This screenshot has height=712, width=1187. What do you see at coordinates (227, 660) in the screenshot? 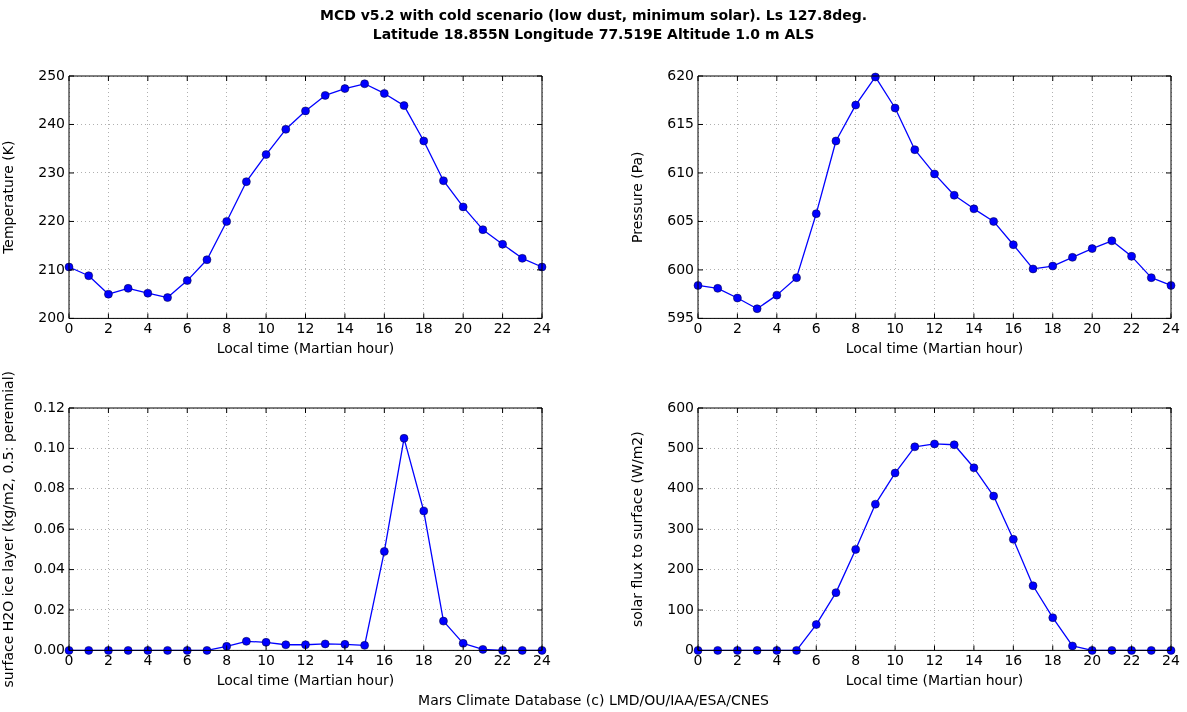
I see `x-tick-label: 8` at bounding box center [227, 660].